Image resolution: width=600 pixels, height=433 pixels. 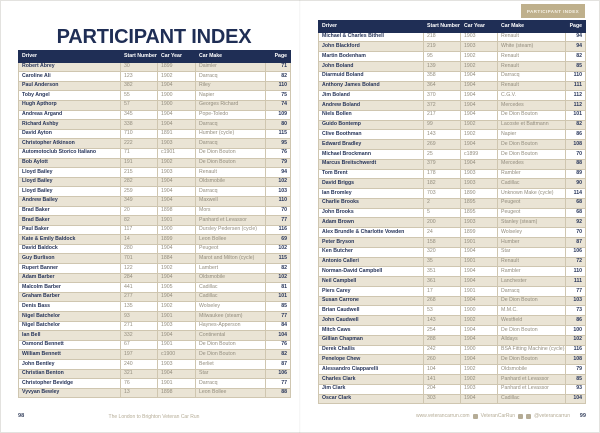 I want to click on car-make-cell: Continental, so click(x=230, y=335).